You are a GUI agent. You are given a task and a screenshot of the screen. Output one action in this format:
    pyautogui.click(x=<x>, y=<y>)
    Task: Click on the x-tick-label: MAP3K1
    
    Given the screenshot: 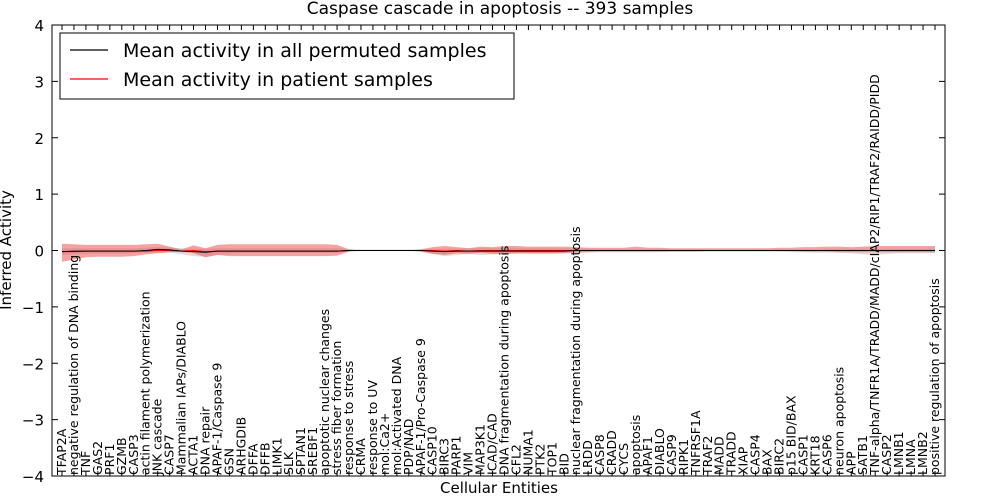 What is the action you would take?
    pyautogui.click(x=480, y=449)
    